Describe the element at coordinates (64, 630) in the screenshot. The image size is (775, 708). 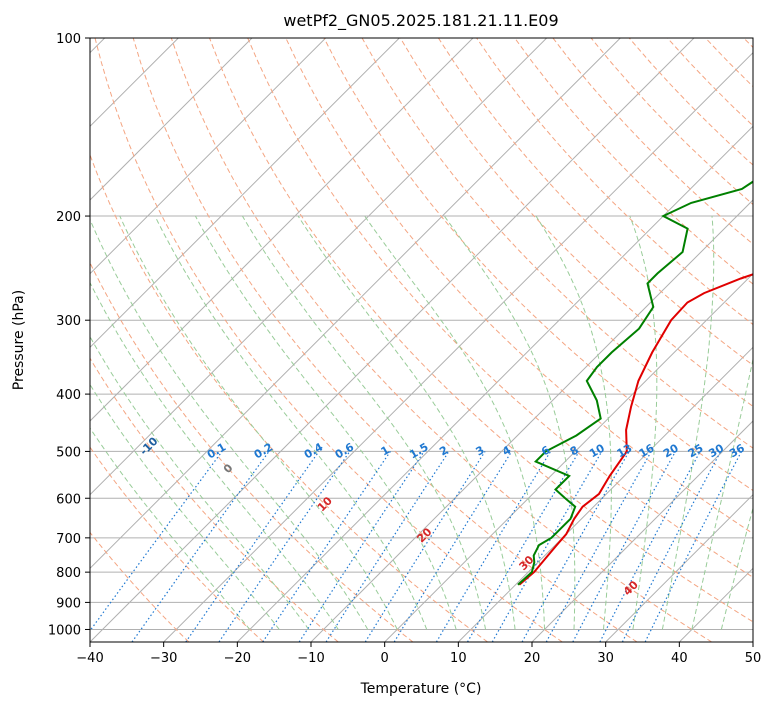
I see `y-tick-label: 1000` at that location.